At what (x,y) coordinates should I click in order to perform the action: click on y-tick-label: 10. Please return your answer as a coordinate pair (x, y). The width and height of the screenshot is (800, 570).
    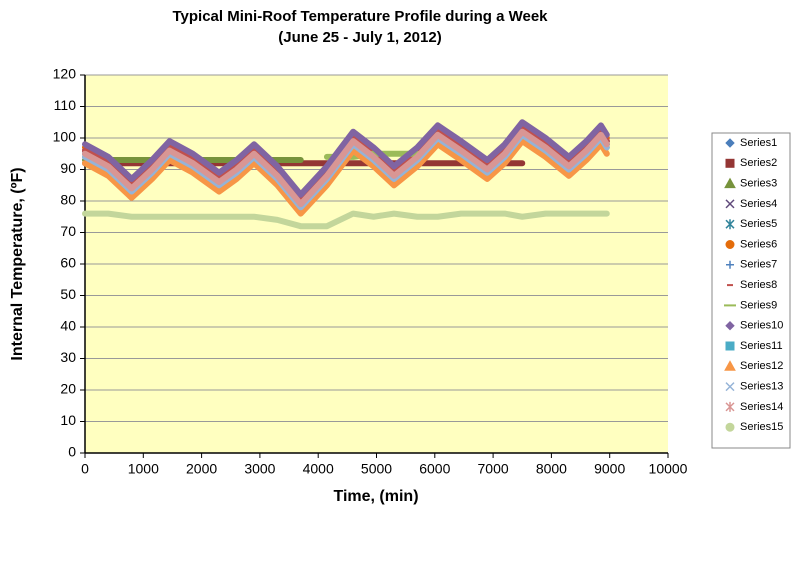
    Looking at the image, I should click on (68, 420).